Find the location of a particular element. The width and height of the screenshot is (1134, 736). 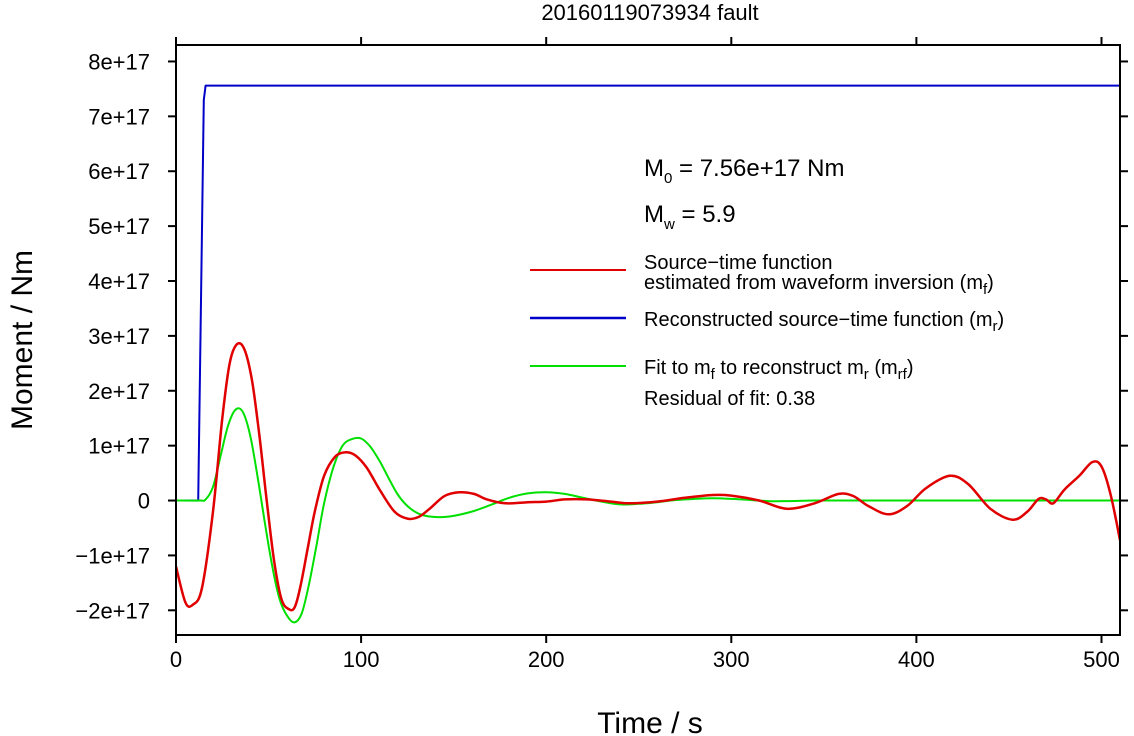

legend-label-mrf: Fit to mf to reconstruct mr (mrf) is located at coordinates (779, 370).